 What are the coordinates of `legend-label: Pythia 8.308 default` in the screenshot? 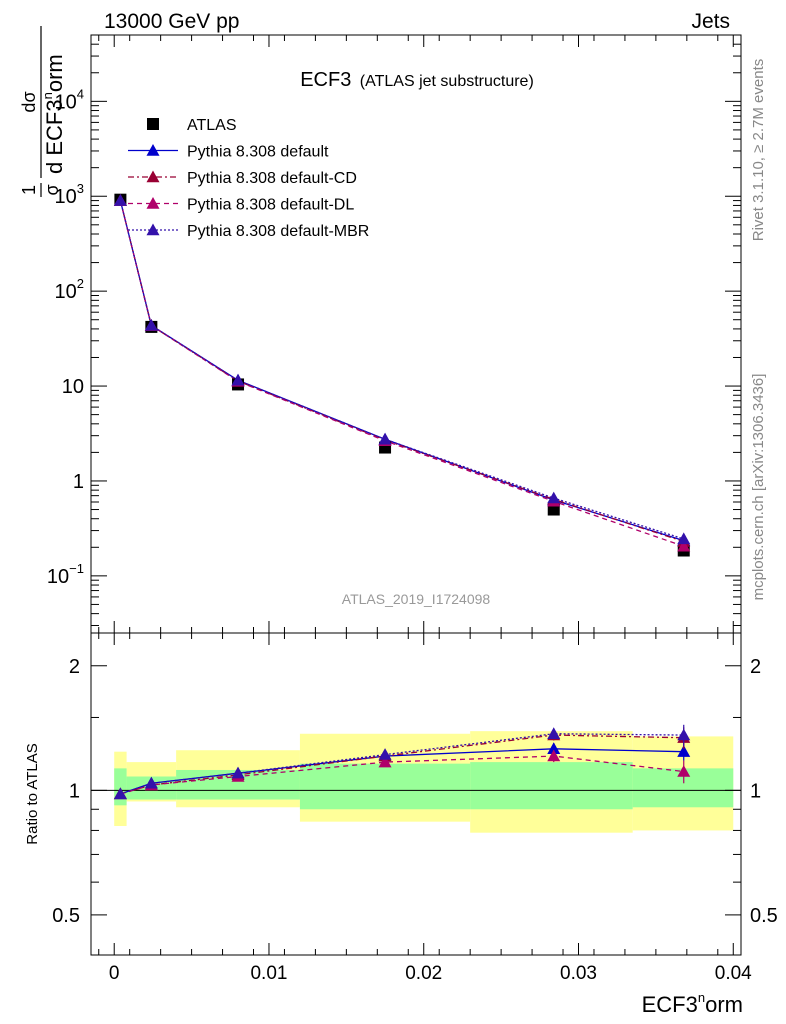 It's located at (258, 152).